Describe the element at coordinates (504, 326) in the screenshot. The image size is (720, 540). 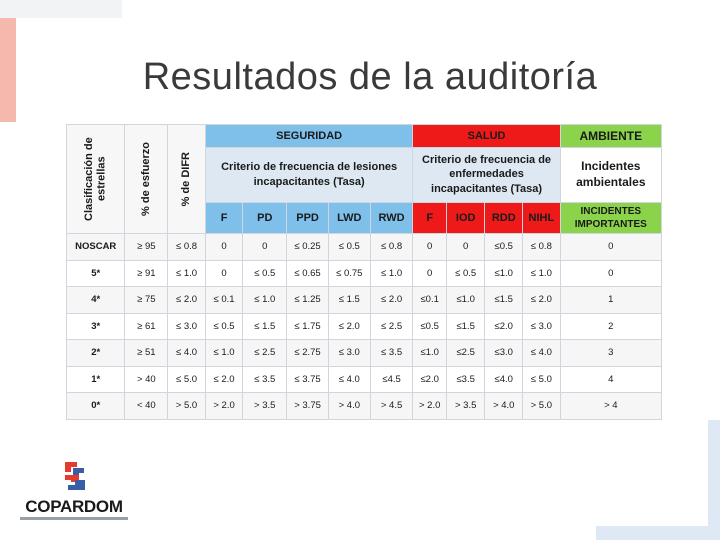
I see `table-cell: ≤2.0` at that location.